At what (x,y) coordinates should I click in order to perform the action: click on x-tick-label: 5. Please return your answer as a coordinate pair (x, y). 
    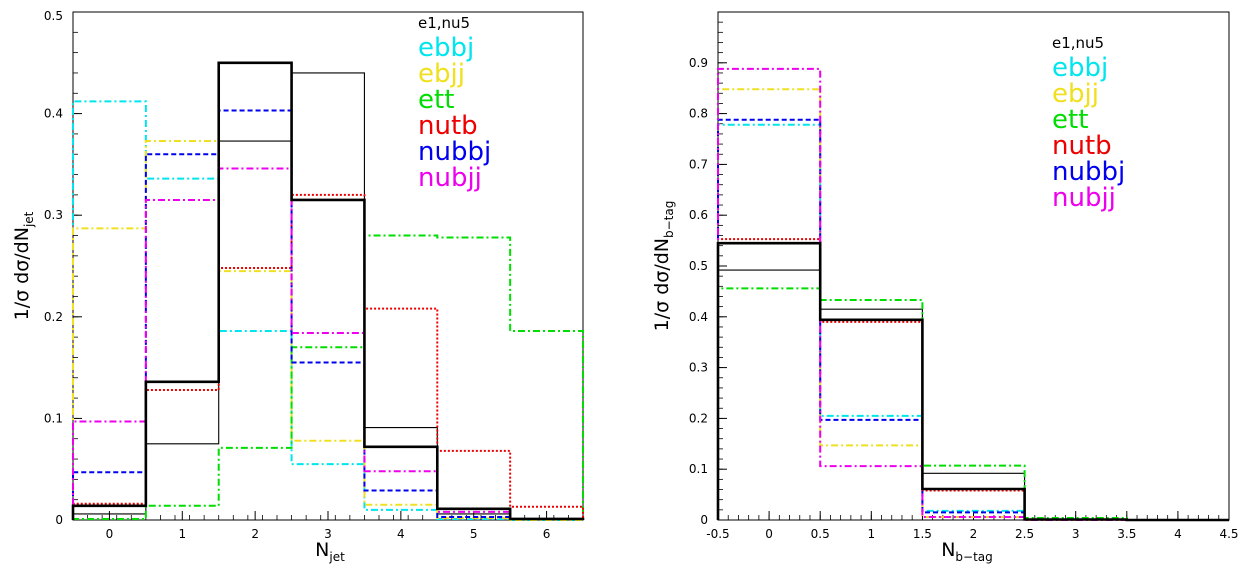
    Looking at the image, I should click on (474, 534).